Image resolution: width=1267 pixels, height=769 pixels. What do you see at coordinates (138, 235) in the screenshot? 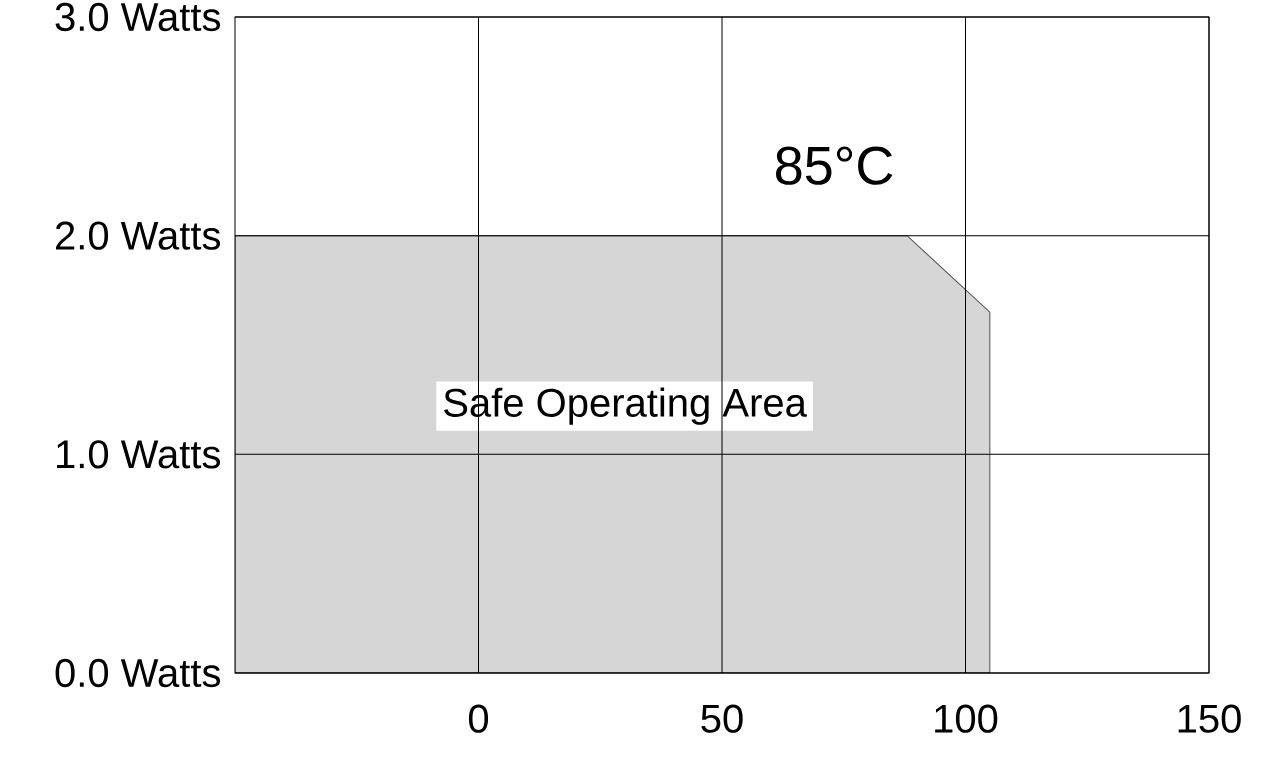
I see `y-tick-label: 2.0 Watts` at bounding box center [138, 235].